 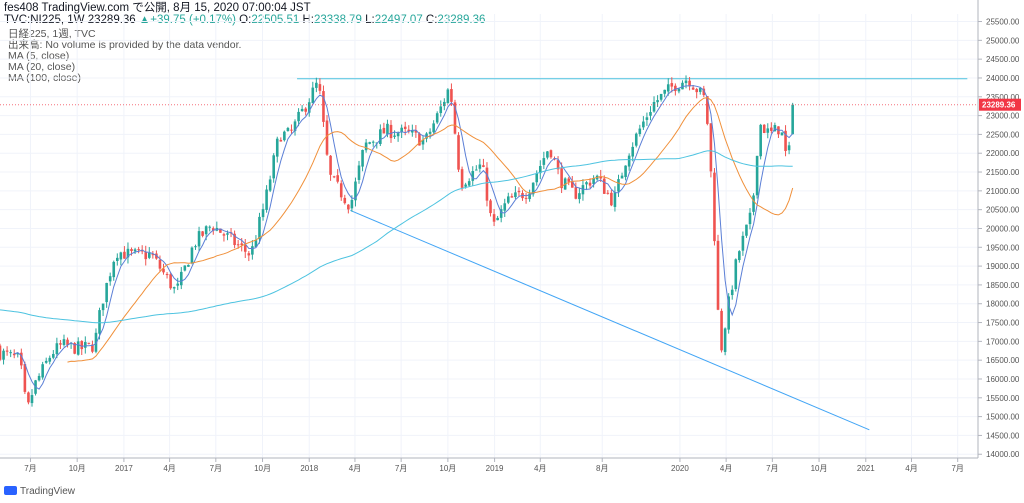 What do you see at coordinates (866, 468) in the screenshot?
I see `x-tick-label: 2021` at bounding box center [866, 468].